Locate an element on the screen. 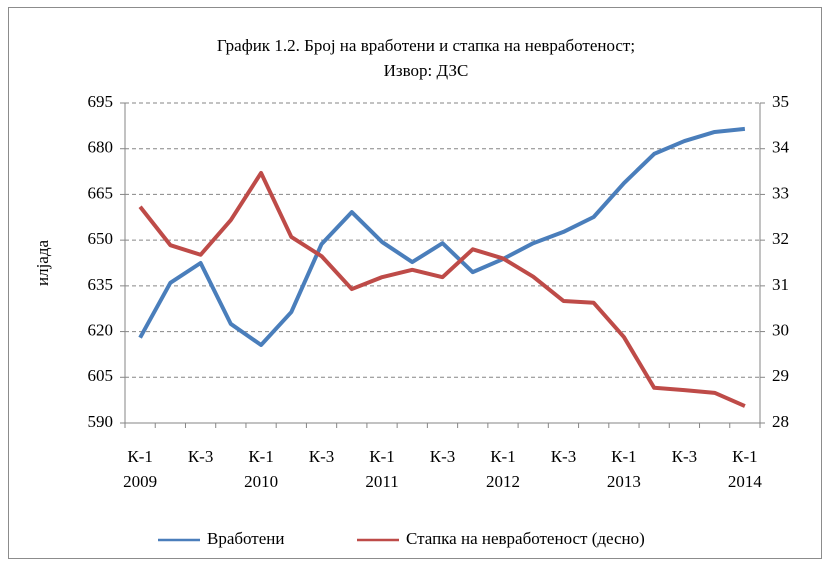  y-tick-label: 650 is located at coordinates (101, 238).